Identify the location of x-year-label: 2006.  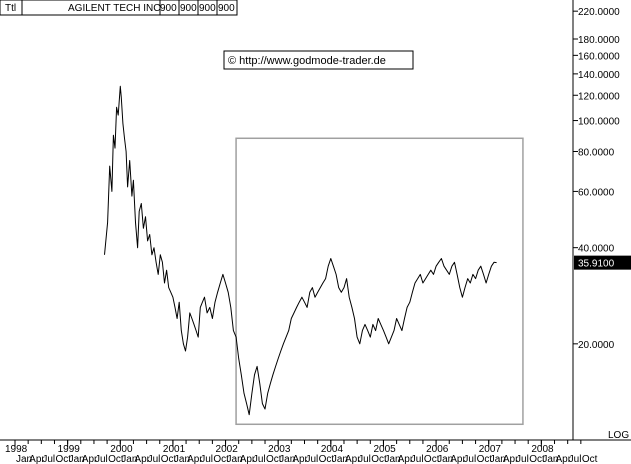
(437, 449).